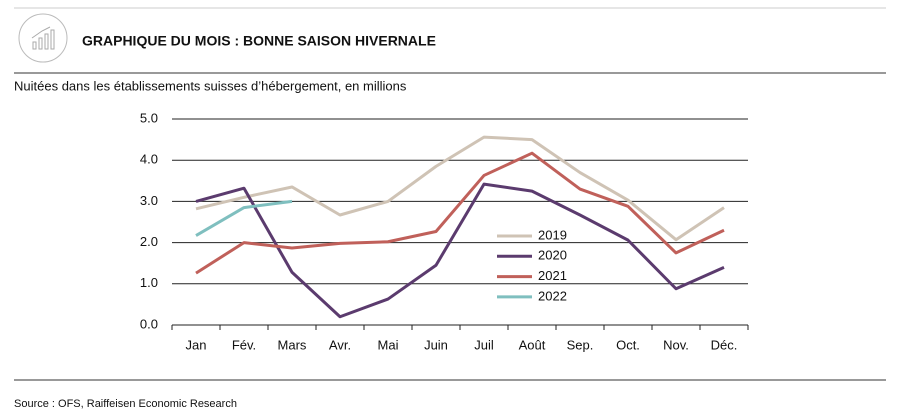 The width and height of the screenshot is (900, 415). What do you see at coordinates (149, 159) in the screenshot?
I see `y-tick-label: 4.0` at bounding box center [149, 159].